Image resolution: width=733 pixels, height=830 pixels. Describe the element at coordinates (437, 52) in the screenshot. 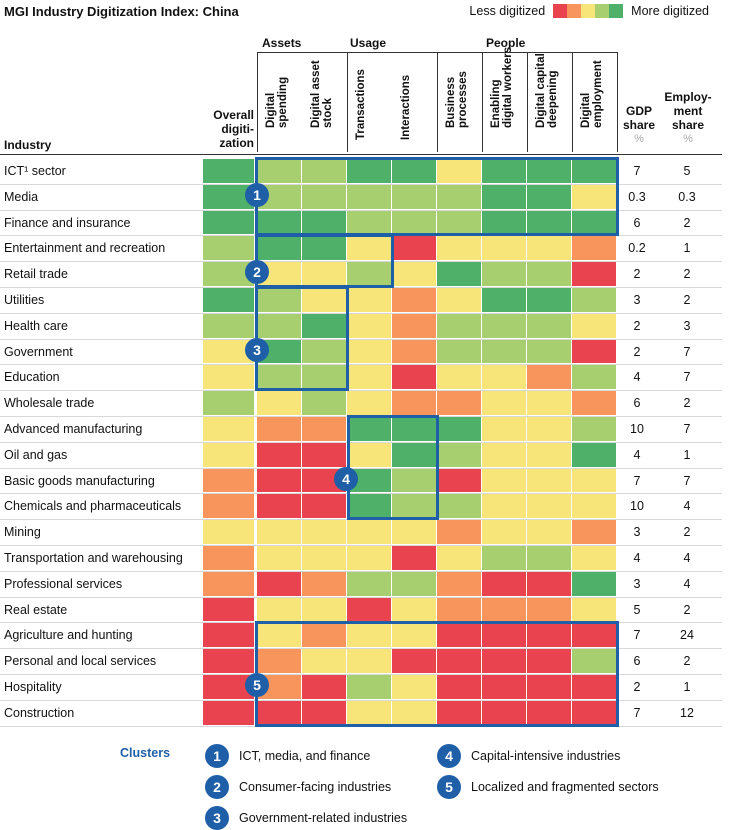

I see `header-top-rule` at that location.